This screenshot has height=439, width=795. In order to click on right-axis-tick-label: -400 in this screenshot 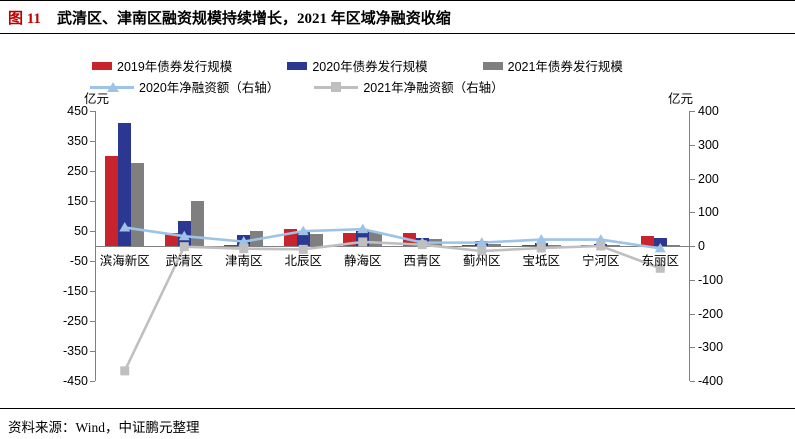, I will do `click(711, 381)`.